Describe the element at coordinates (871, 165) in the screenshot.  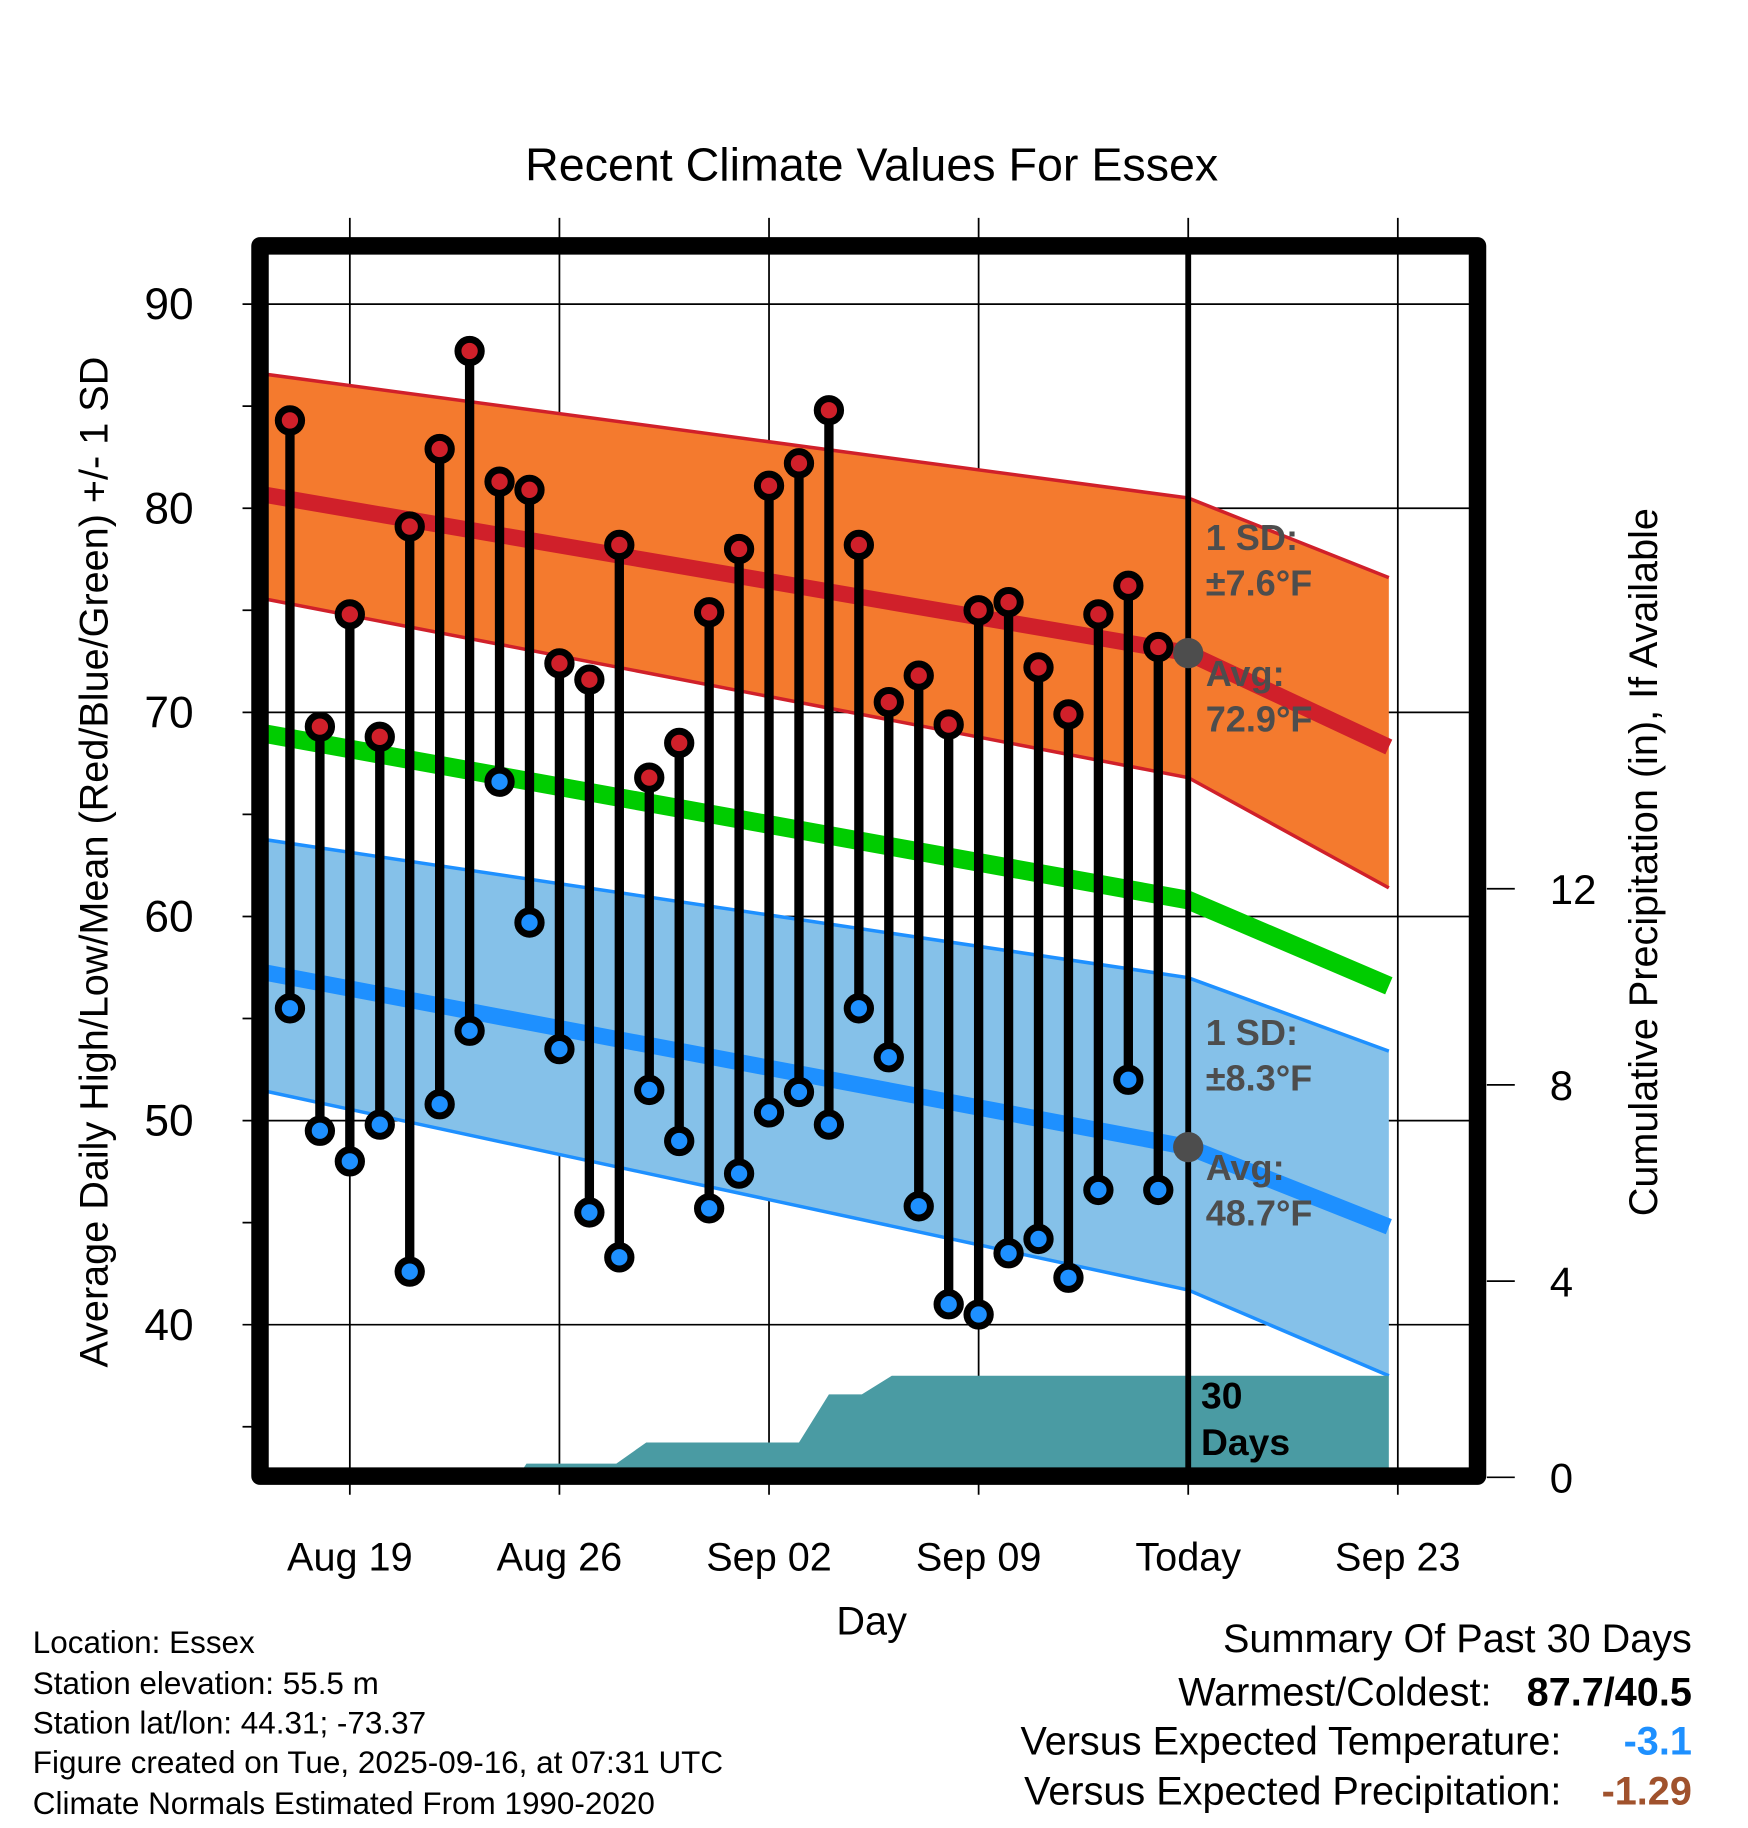
I see `chart-title: Recent Climate Values For Essex` at that location.